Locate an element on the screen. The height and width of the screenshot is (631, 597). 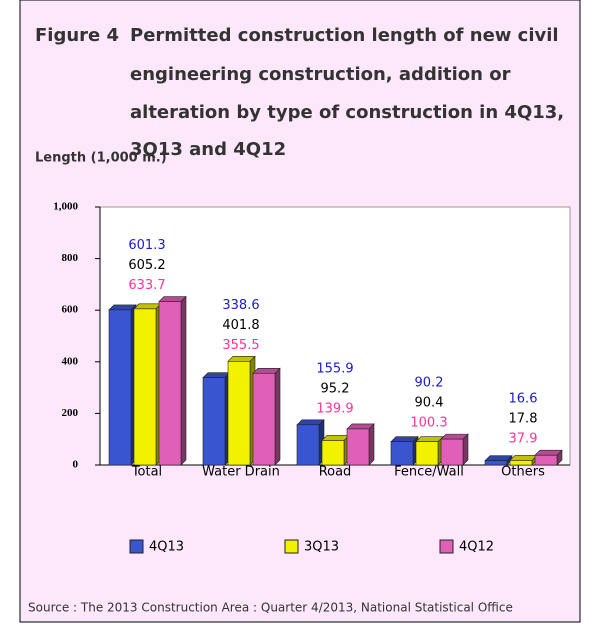
value-label: 16.6 is located at coordinates (523, 399).